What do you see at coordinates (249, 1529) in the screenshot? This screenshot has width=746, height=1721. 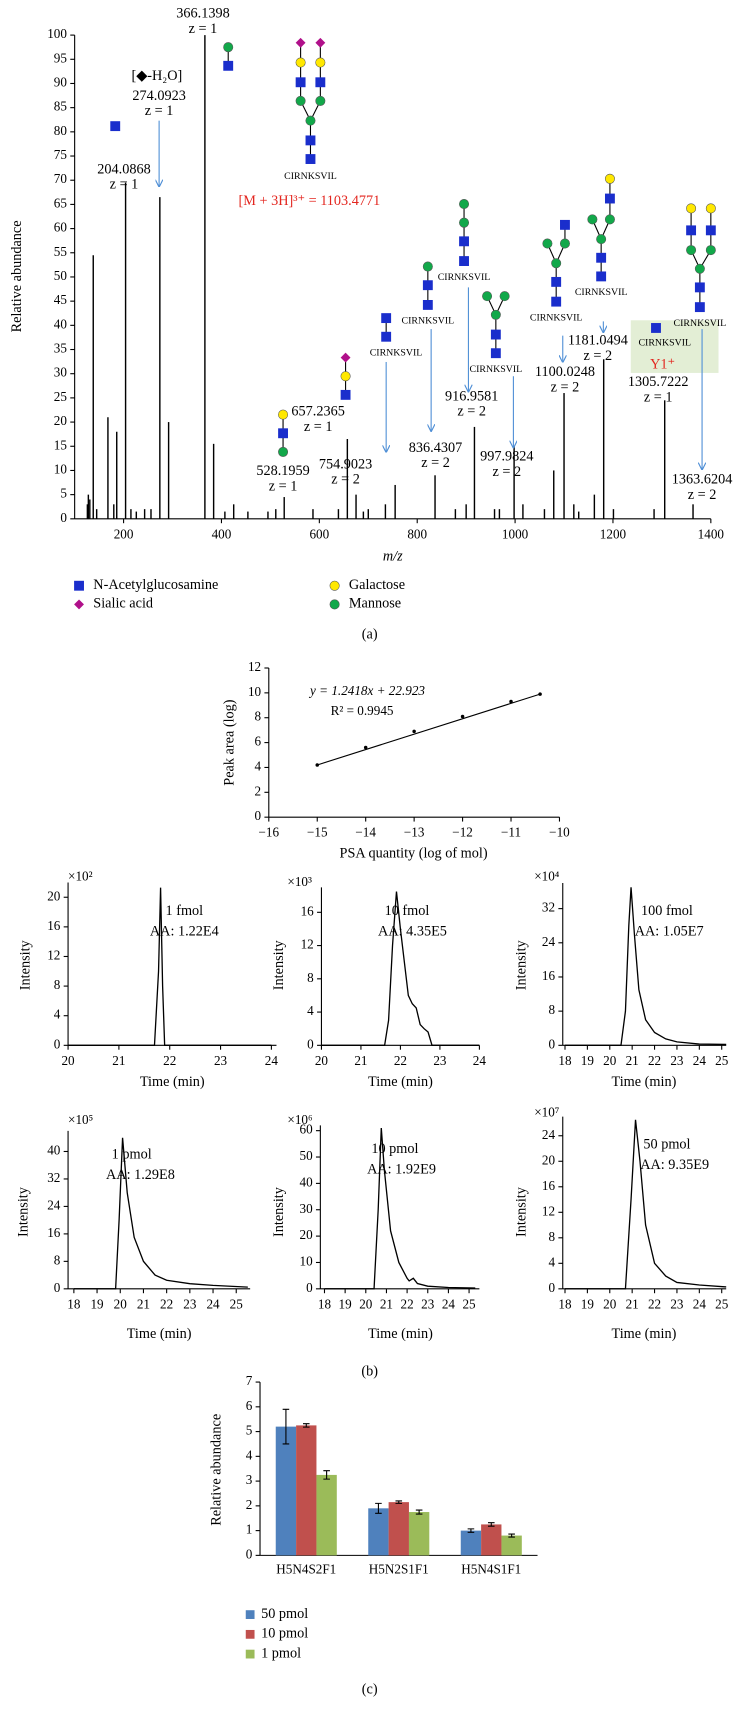 I see `y-tick-label: 1` at bounding box center [249, 1529].